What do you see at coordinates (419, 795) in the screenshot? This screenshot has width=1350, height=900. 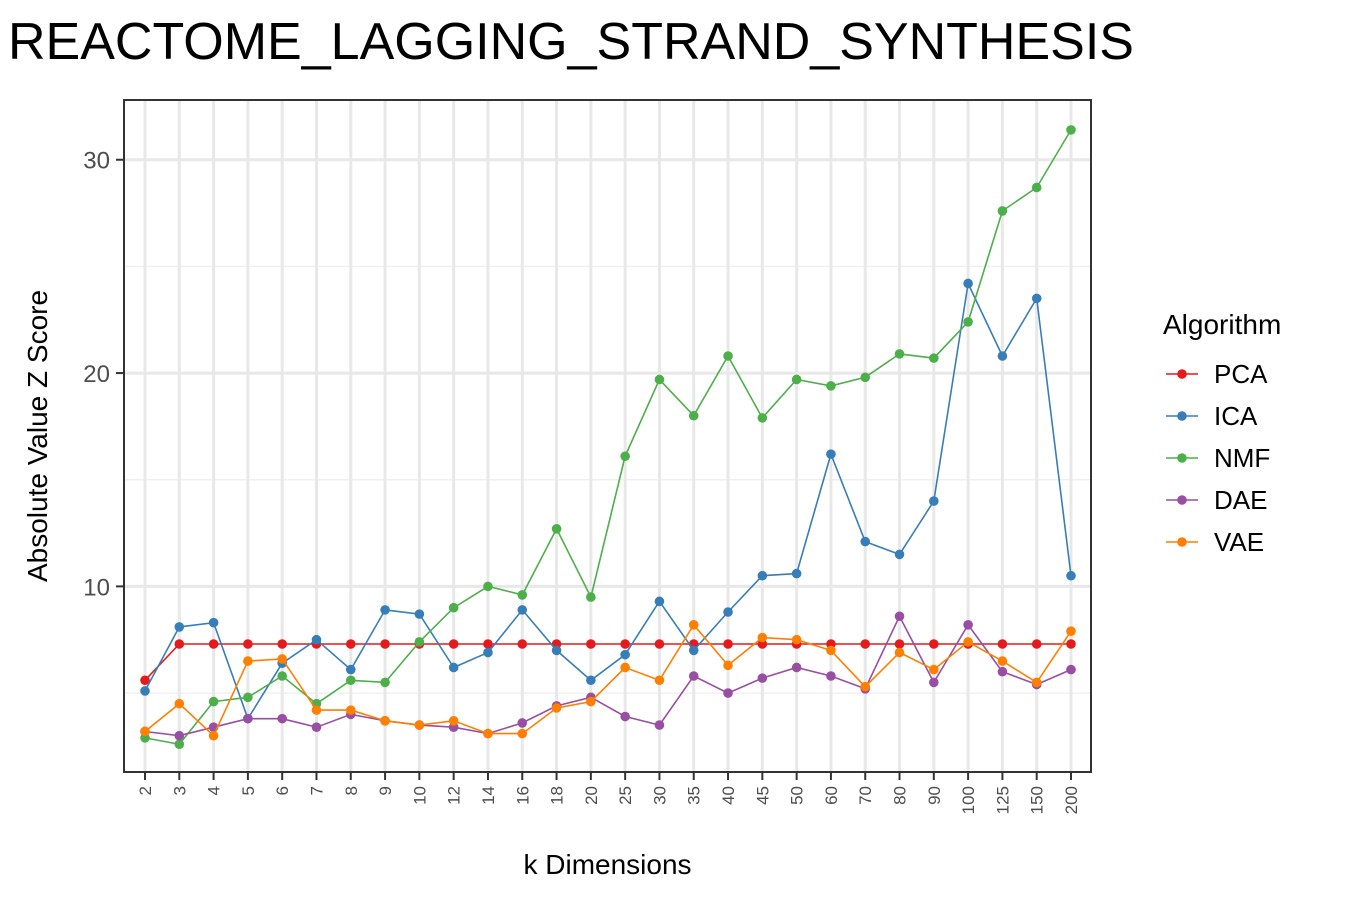 I see `x-tick-label: 10` at bounding box center [419, 795].